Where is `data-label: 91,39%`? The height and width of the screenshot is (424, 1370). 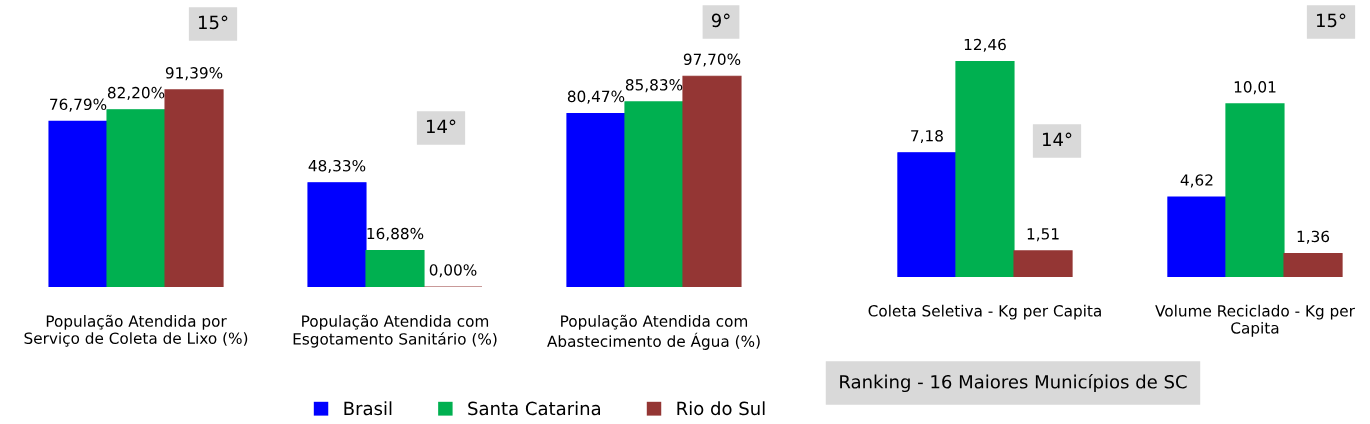 data-label: 91,39% is located at coordinates (194, 74).